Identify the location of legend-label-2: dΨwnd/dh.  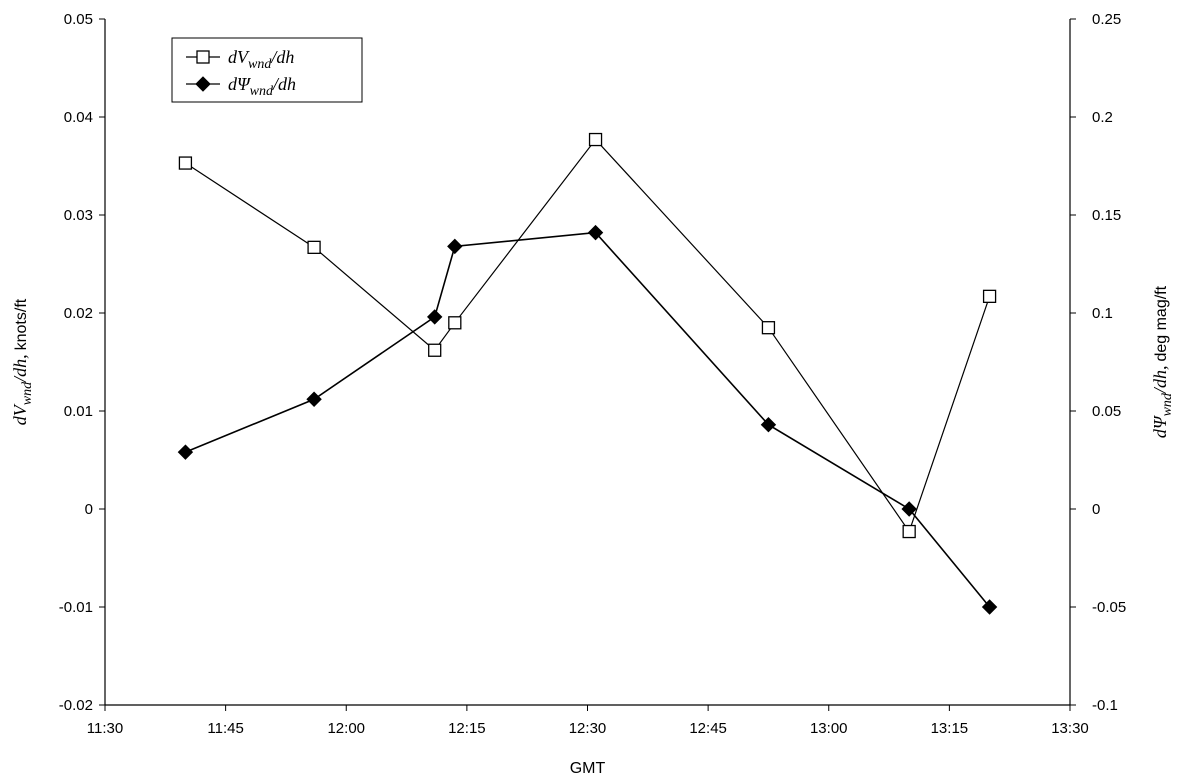
(262, 86).